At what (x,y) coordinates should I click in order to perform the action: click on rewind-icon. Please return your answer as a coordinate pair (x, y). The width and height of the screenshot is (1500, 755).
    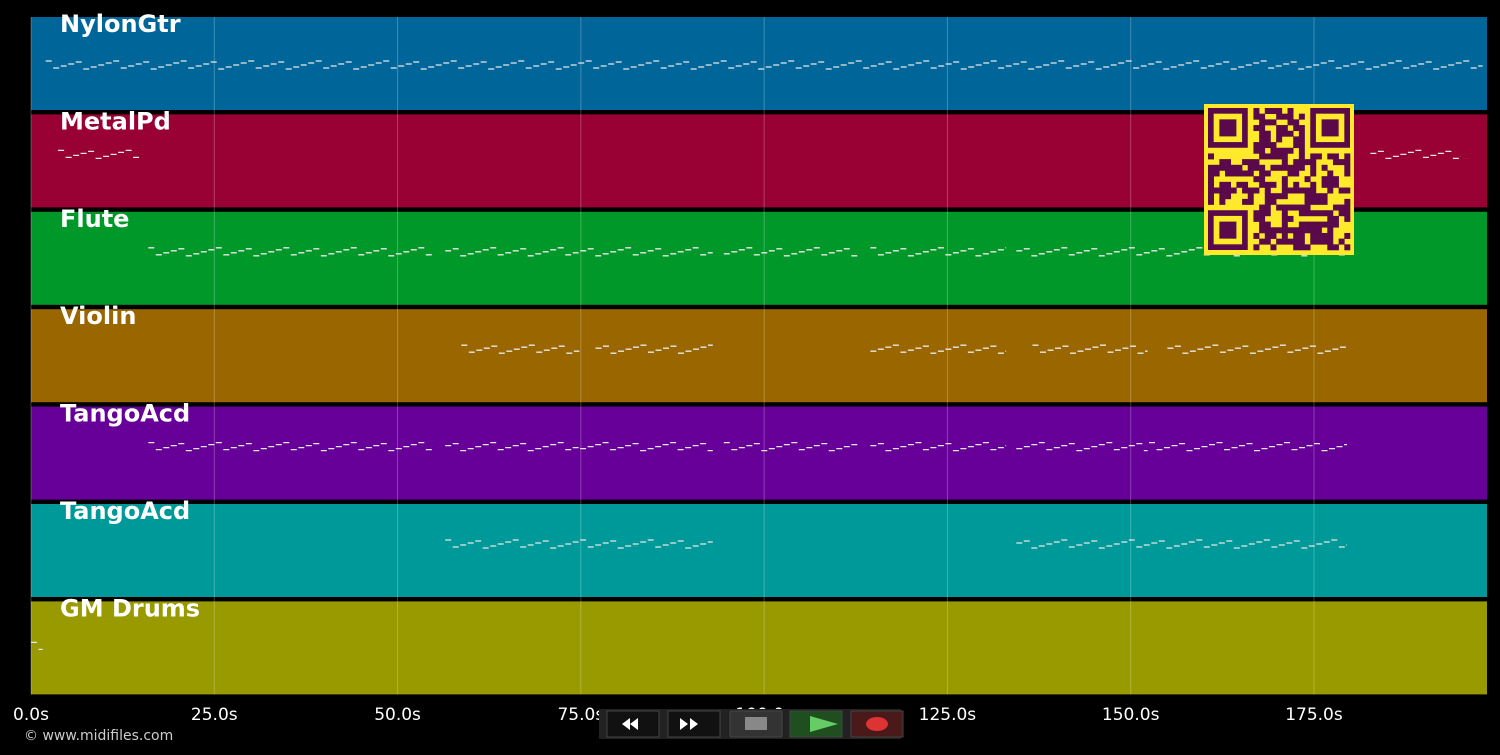
    Looking at the image, I should click on (630, 724).